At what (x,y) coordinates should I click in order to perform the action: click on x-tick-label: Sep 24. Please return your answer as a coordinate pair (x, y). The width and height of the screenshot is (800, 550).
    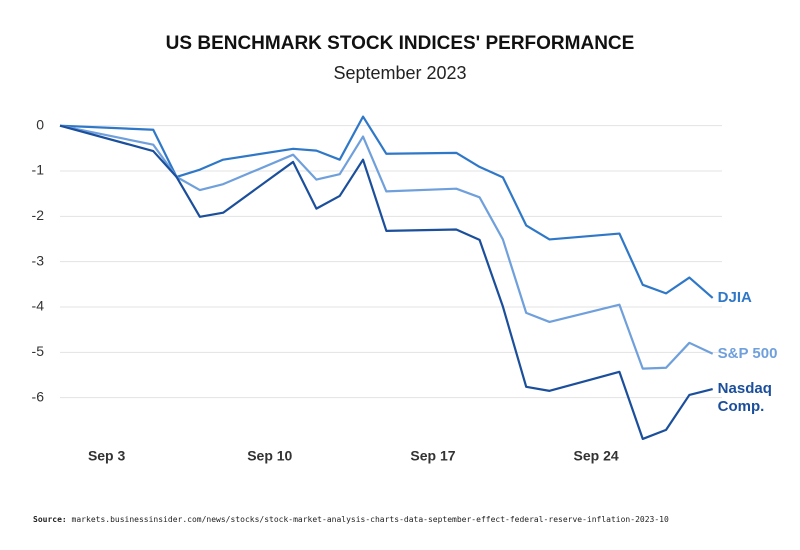
    Looking at the image, I should click on (596, 456).